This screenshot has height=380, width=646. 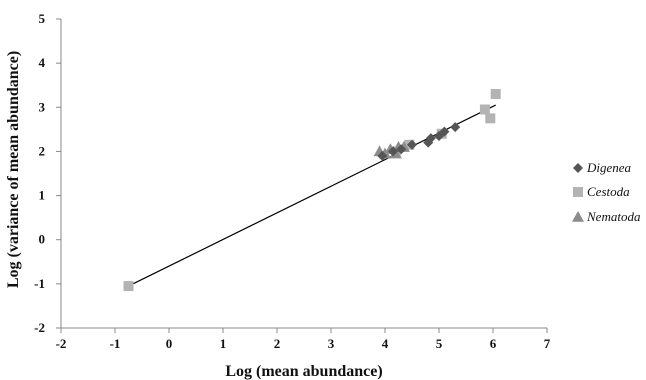 I want to click on legend-label-digenea: Digenea, so click(x=609, y=167).